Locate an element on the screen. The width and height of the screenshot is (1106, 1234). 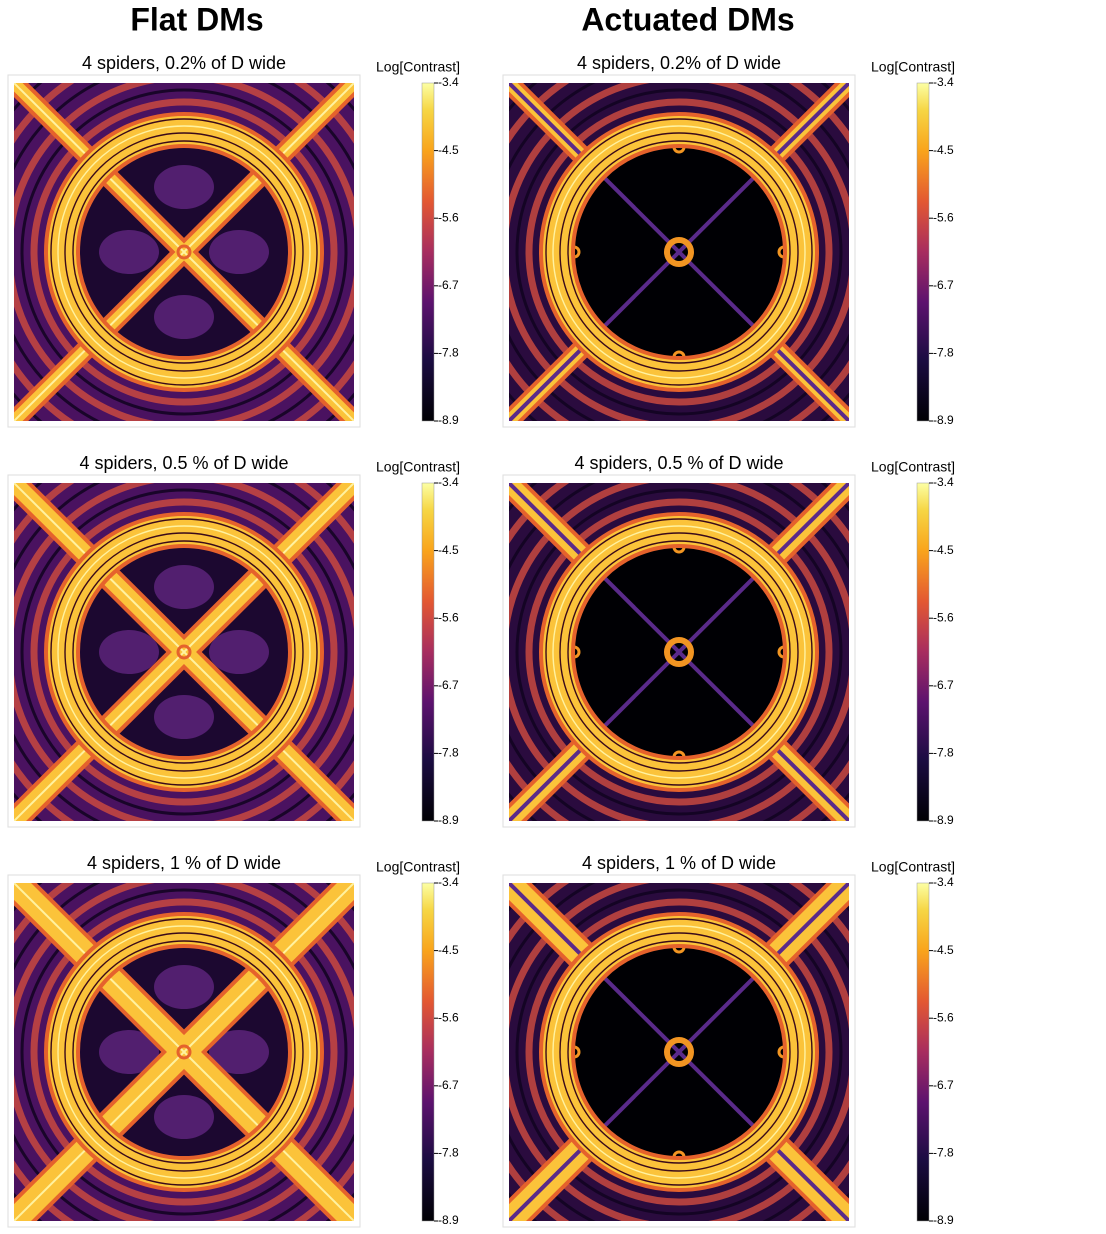
panel-title: 4 spiders, 0.2% of D wide is located at coordinates (679, 63).